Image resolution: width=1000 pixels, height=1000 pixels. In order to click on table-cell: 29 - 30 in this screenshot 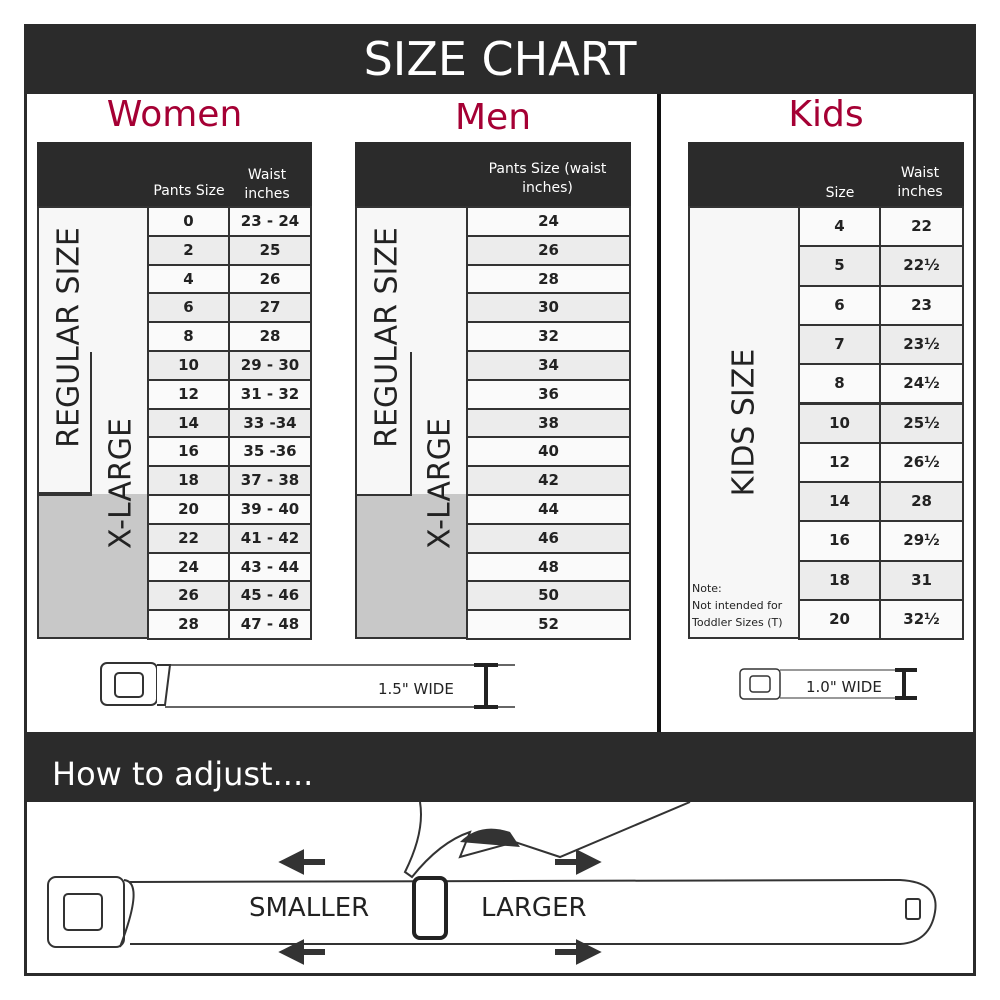, I will do `click(270, 365)`.